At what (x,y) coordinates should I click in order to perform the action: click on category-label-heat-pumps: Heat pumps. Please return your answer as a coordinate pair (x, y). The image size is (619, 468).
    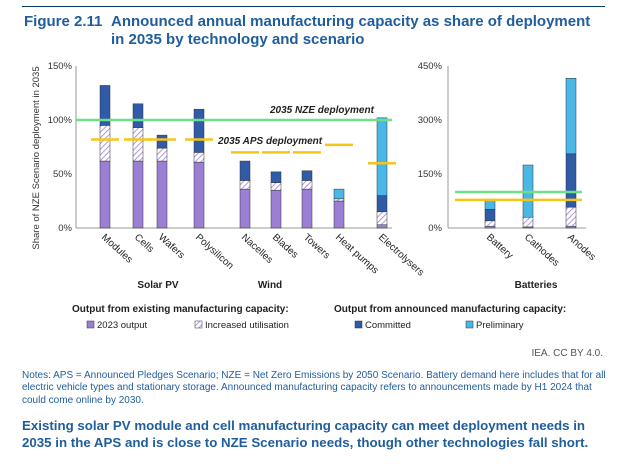
    Looking at the image, I should click on (356, 254).